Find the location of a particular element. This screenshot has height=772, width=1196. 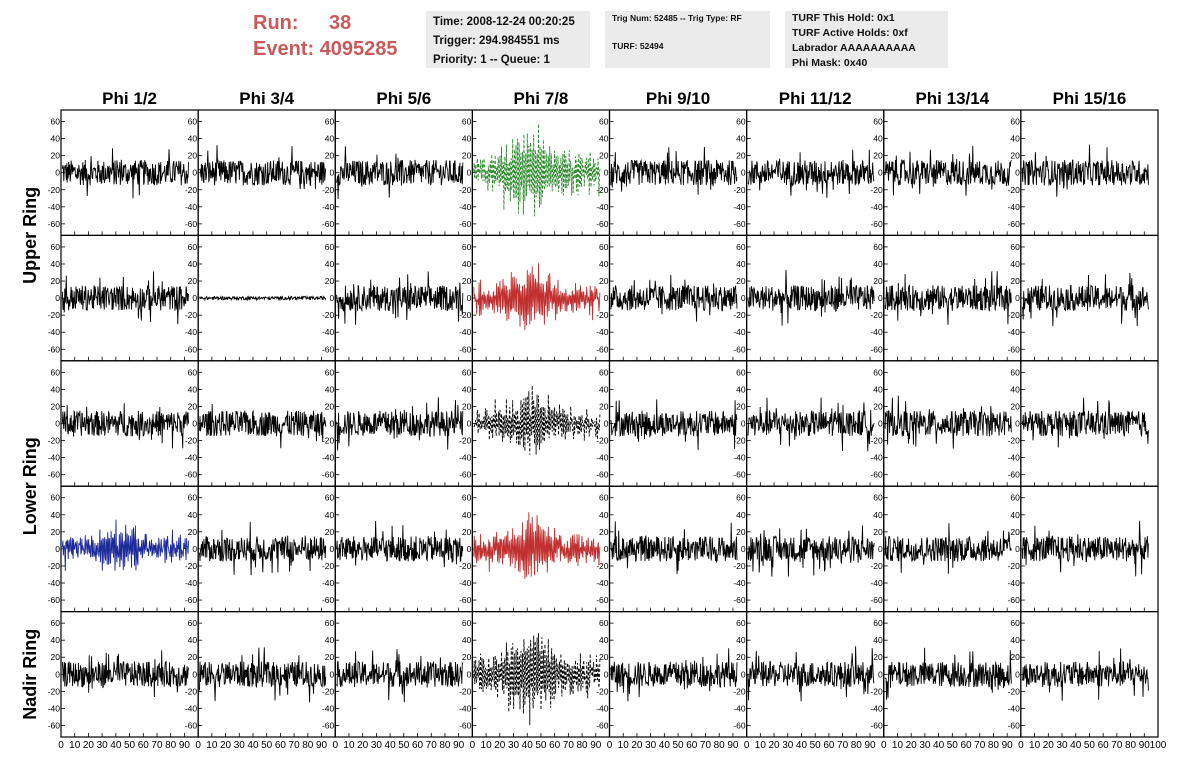

x-tick-label: 10 is located at coordinates (1035, 745).